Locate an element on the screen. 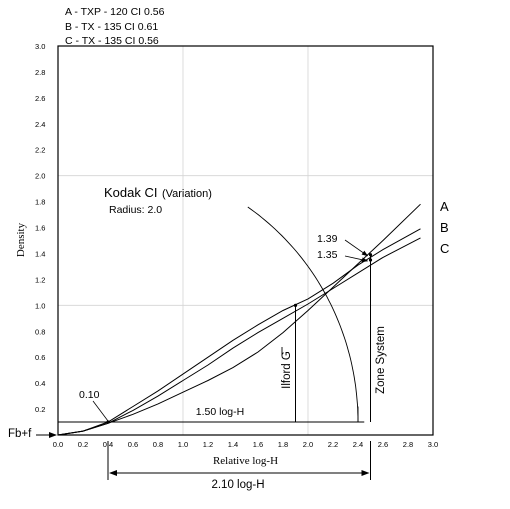  x-tick-label: 2.0 is located at coordinates (308, 444).